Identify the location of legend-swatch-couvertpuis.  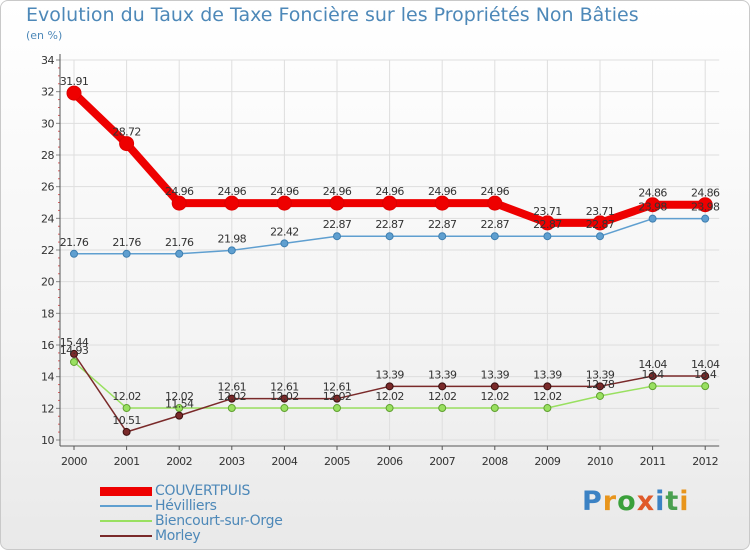
(126, 491).